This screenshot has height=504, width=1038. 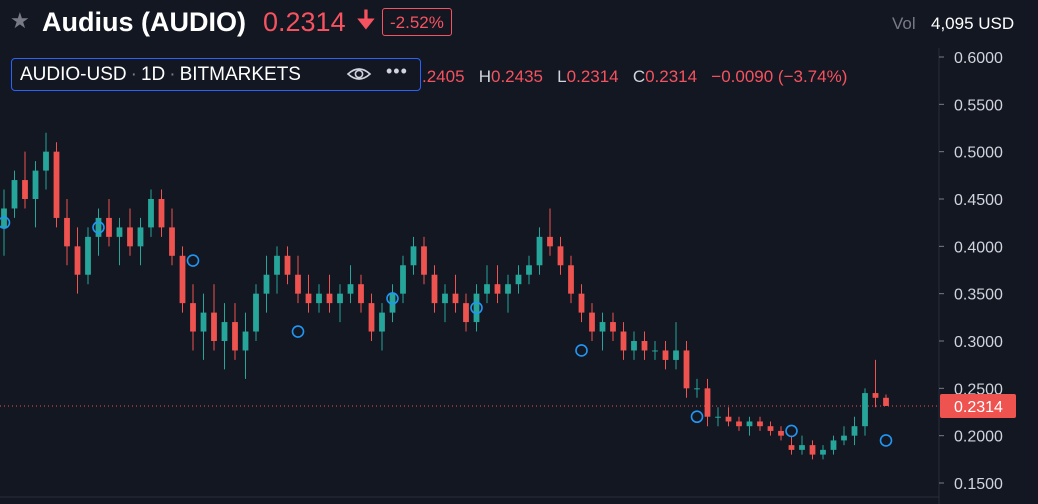 What do you see at coordinates (978, 200) in the screenshot?
I see `y-tick-label: 0.4500` at bounding box center [978, 200].